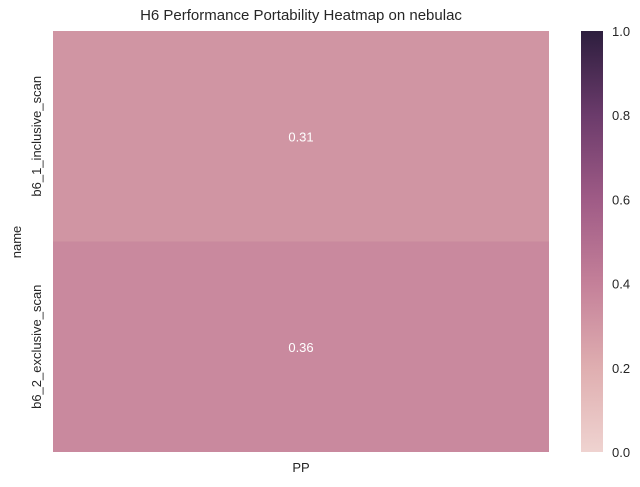  I want to click on y-tick-label: b6_2_exclusive_scan, so click(36, 347).